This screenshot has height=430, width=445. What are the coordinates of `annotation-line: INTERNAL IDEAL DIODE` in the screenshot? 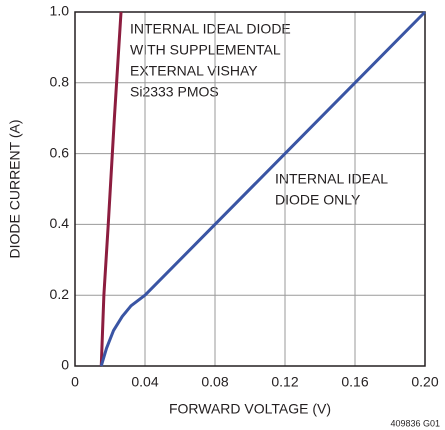 It's located at (210, 29).